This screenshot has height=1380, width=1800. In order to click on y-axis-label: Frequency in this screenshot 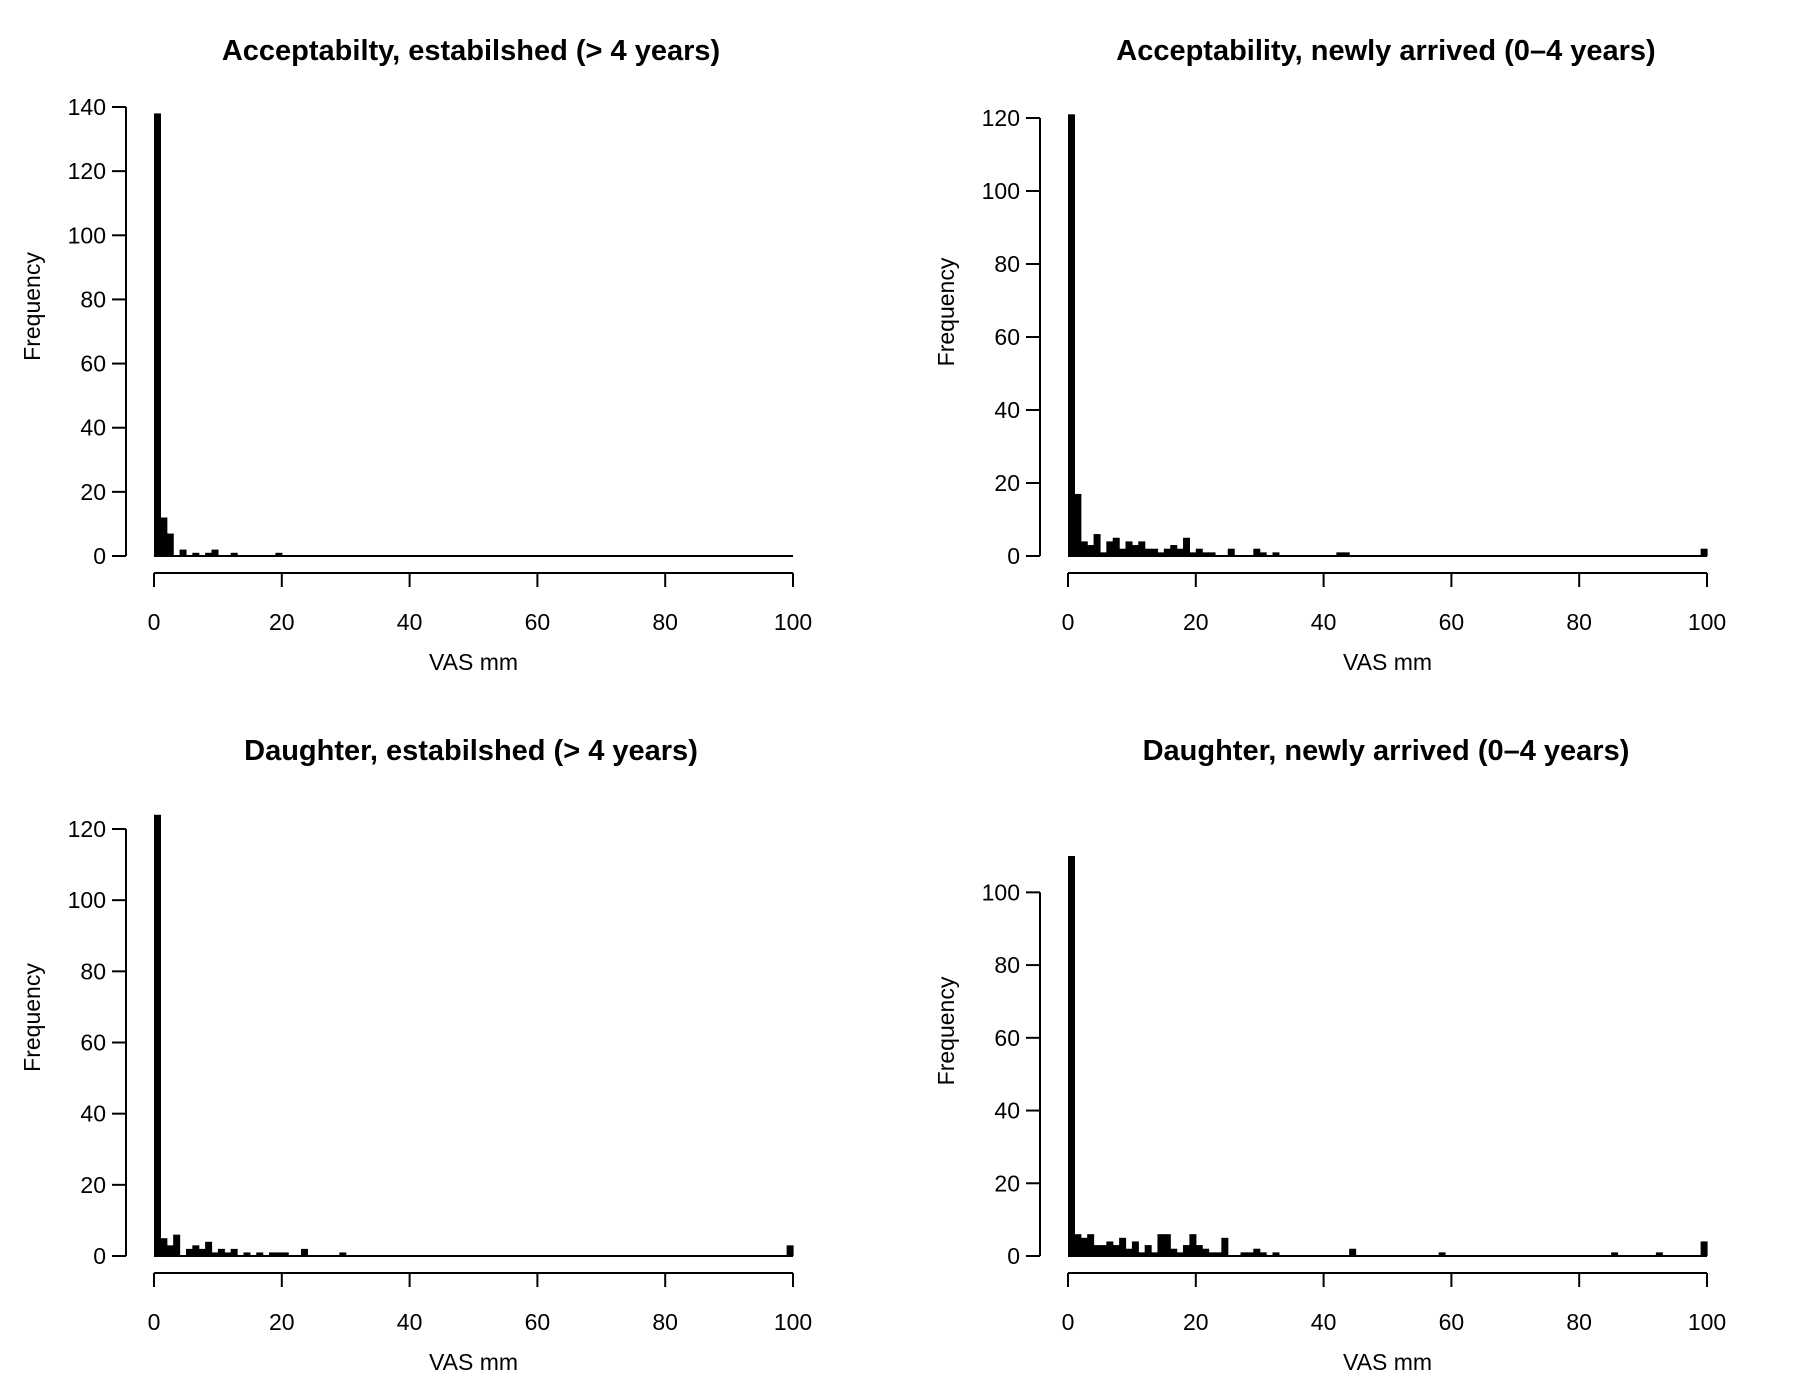, I will do `click(32, 306)`.